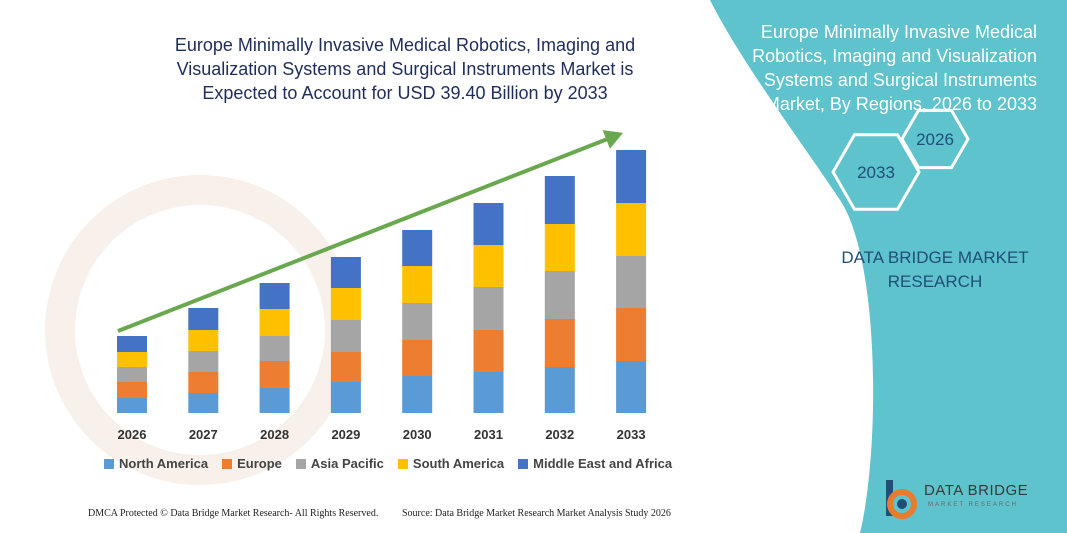 The image size is (1067, 533). Describe the element at coordinates (203, 434) in the screenshot. I see `x-tick-2027: 2027` at that location.